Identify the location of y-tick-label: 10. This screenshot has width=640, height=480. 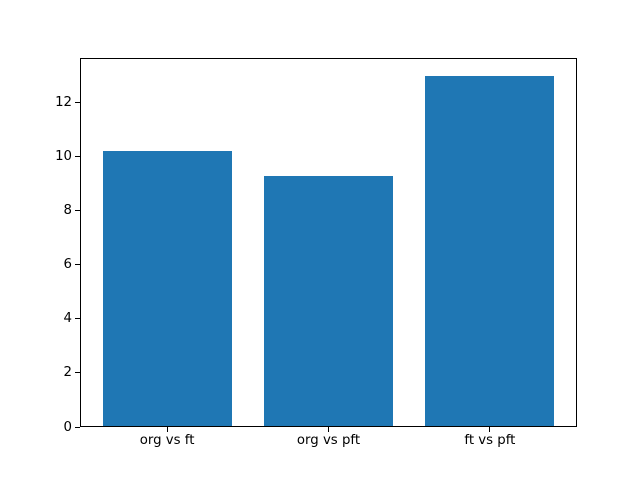
(63, 157).